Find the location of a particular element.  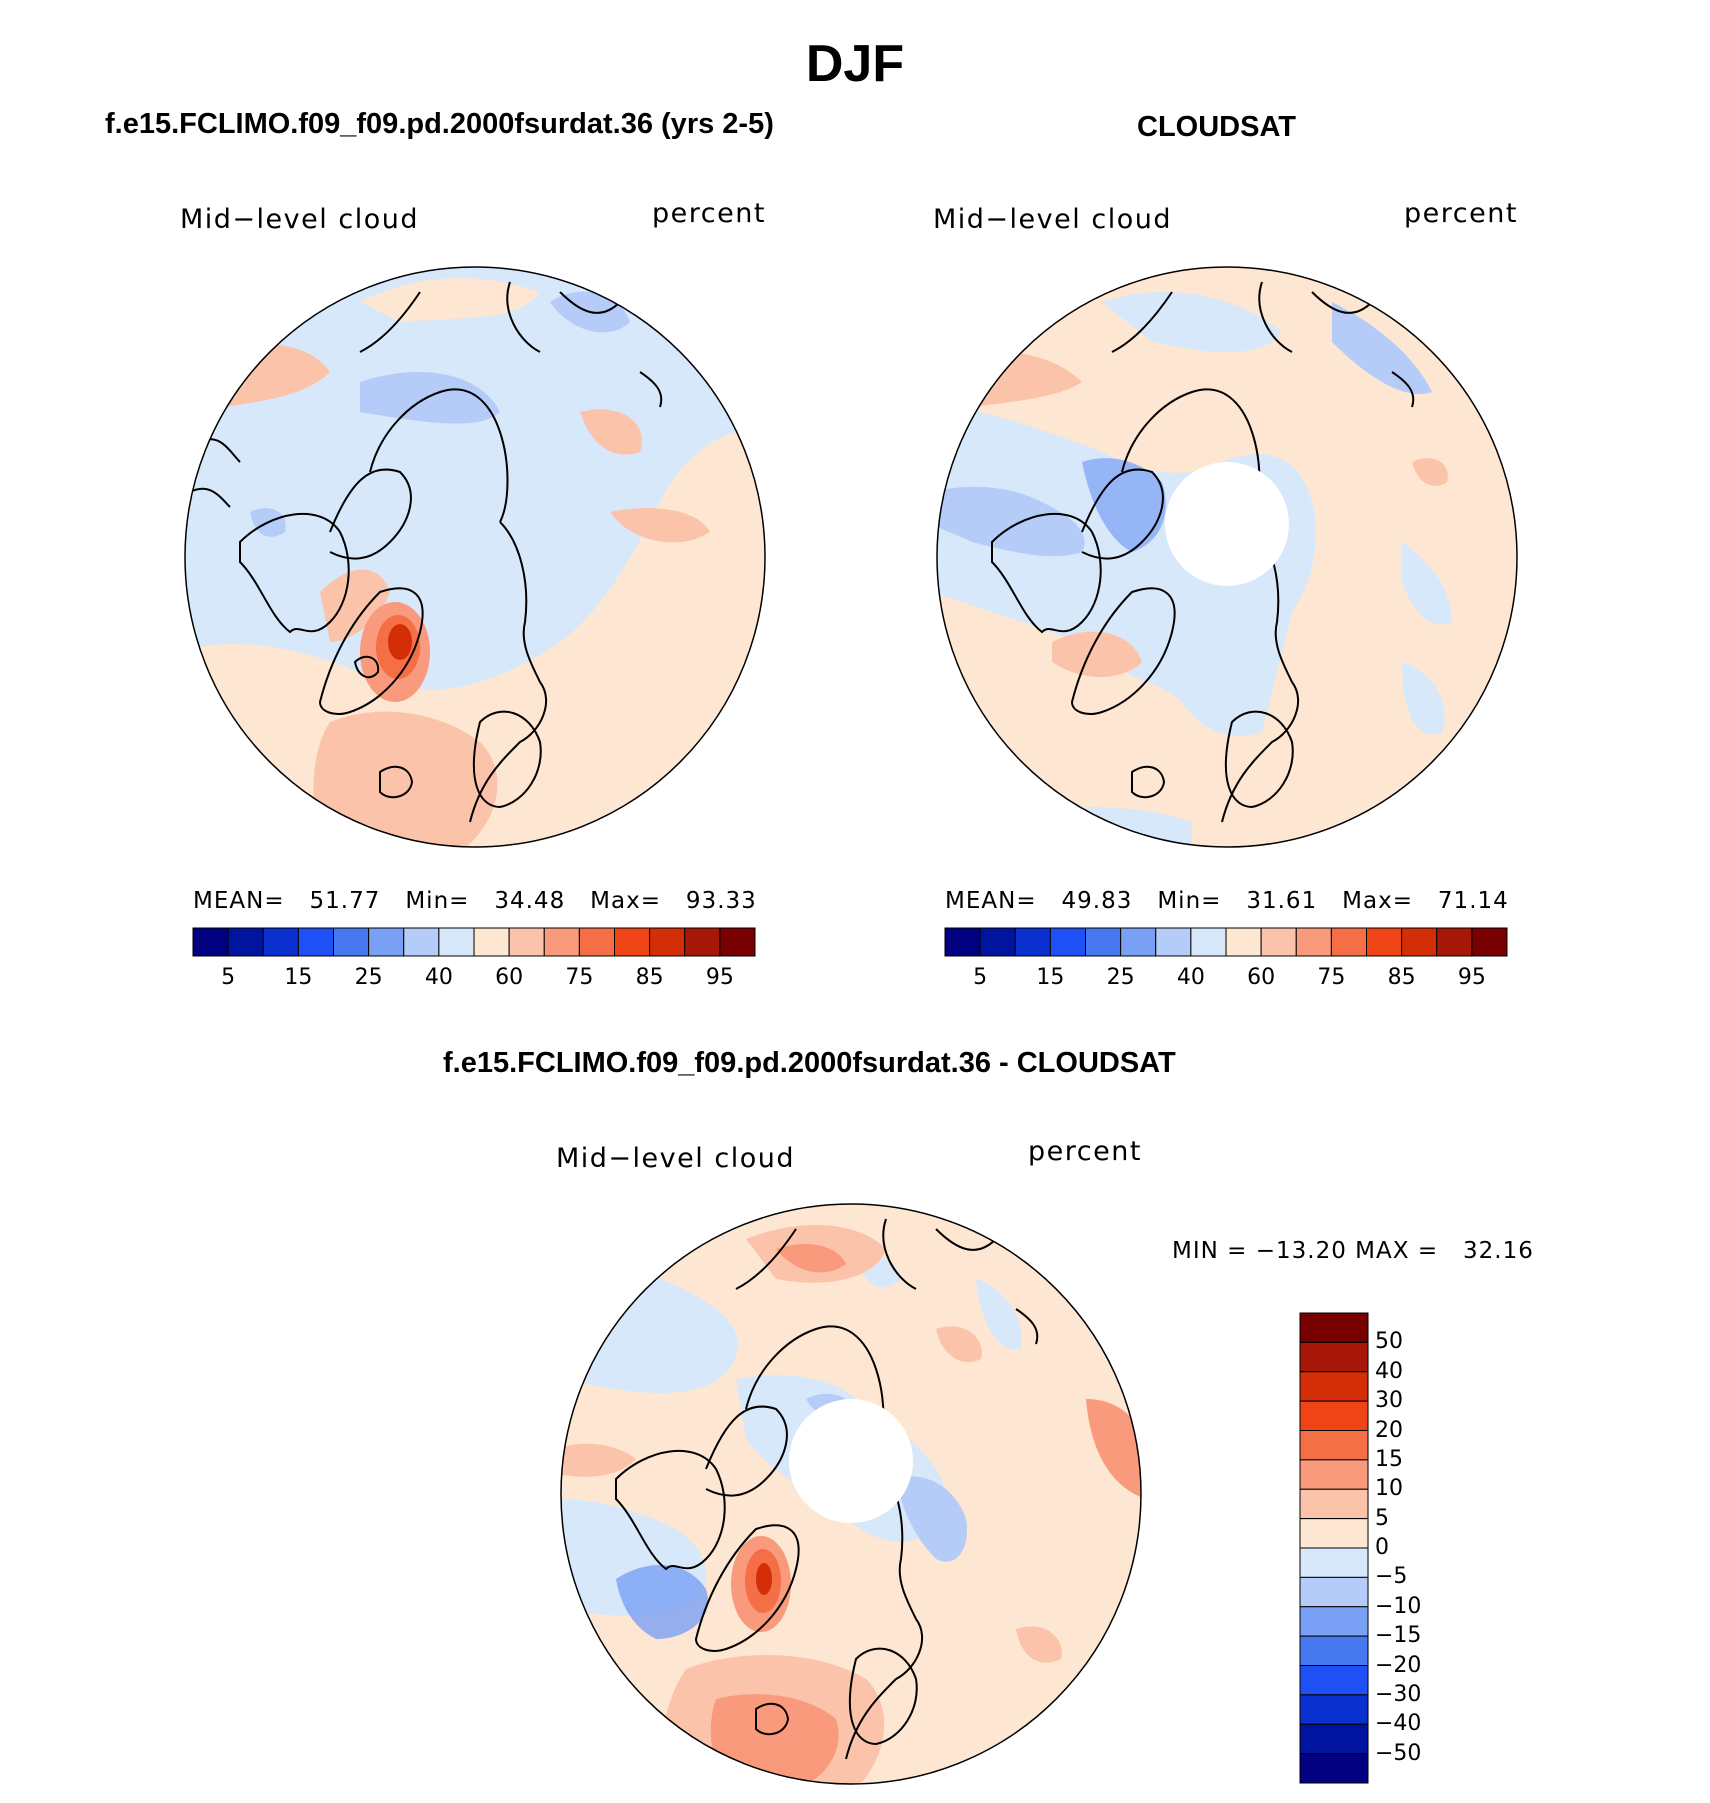

diff-min-value: −13.20 is located at coordinates (1301, 1251).